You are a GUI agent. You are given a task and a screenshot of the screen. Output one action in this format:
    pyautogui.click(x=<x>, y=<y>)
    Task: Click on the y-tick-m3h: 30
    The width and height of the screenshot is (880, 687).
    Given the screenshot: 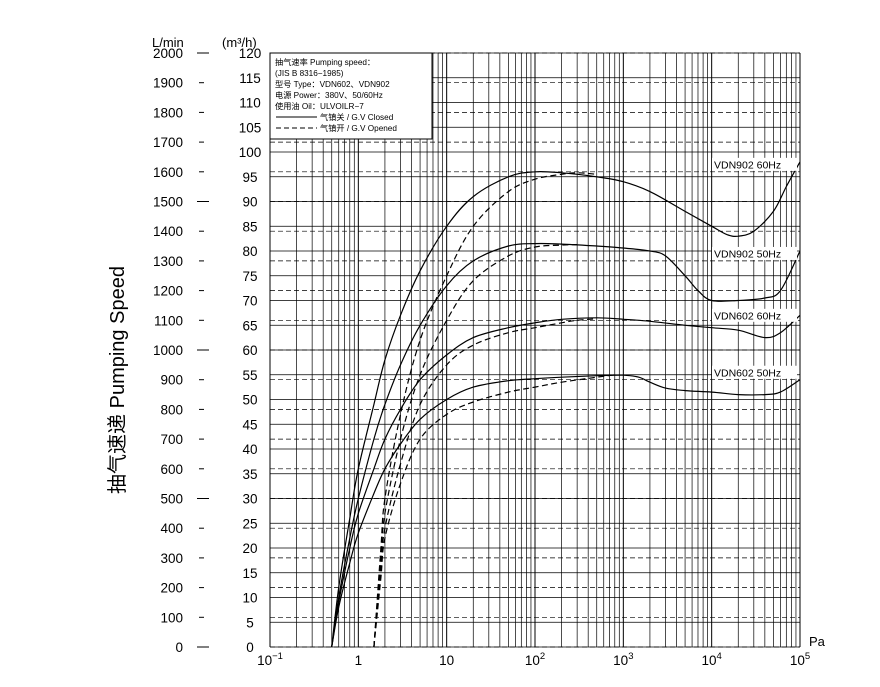 What is the action you would take?
    pyautogui.click(x=249, y=499)
    